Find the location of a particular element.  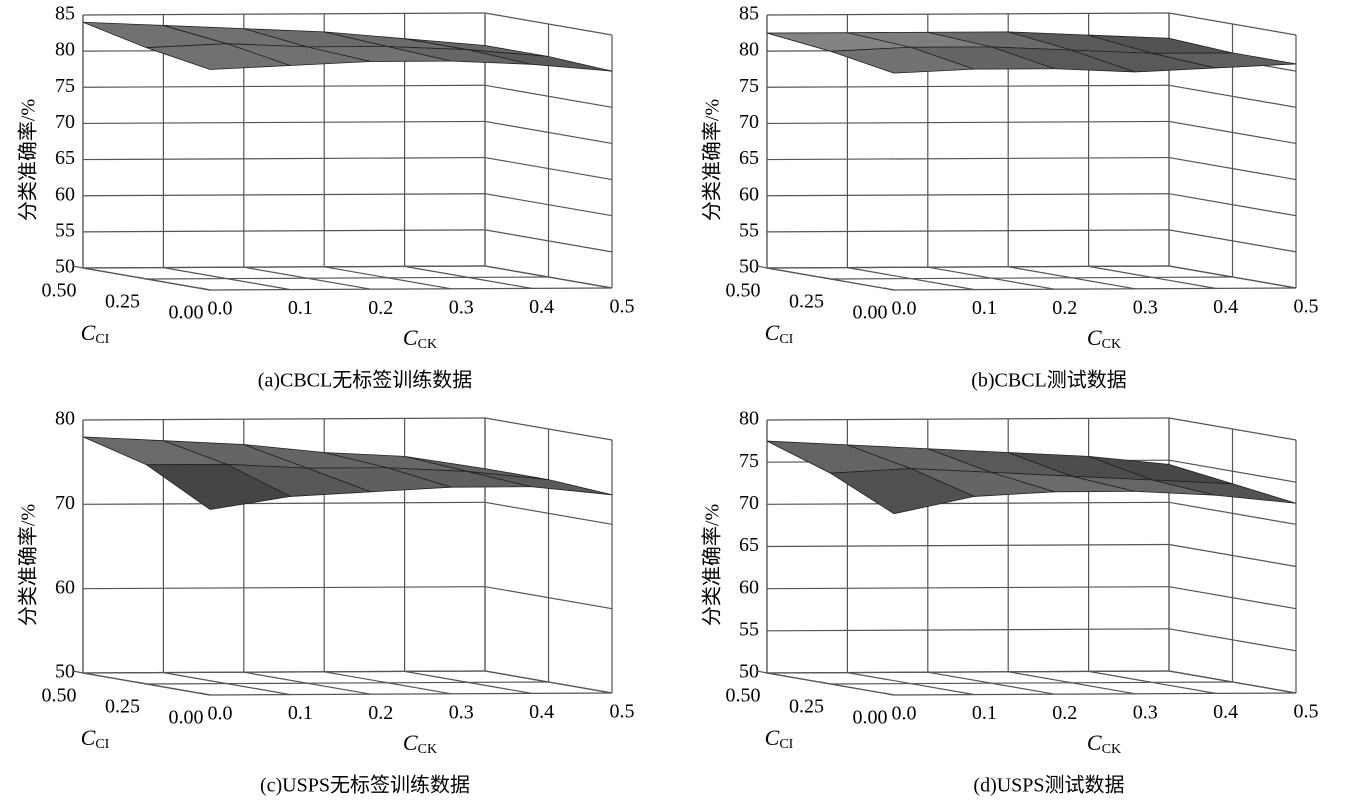

chart-caption: (b)CBCL测试数据 is located at coordinates (1049, 380).